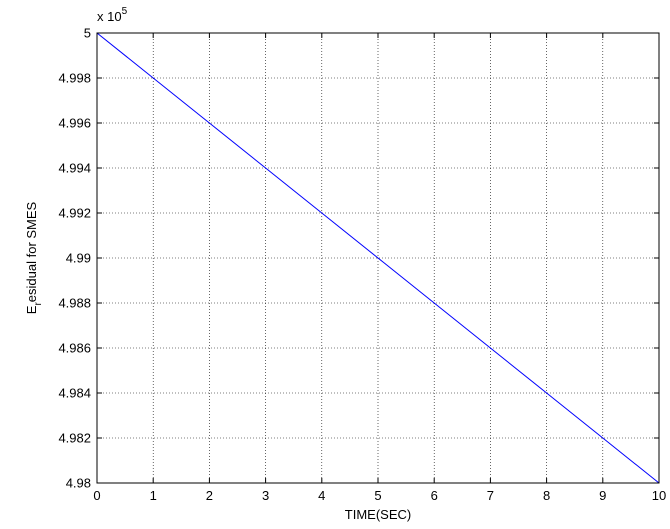  I want to click on x-tick-label: 2, so click(209, 495).